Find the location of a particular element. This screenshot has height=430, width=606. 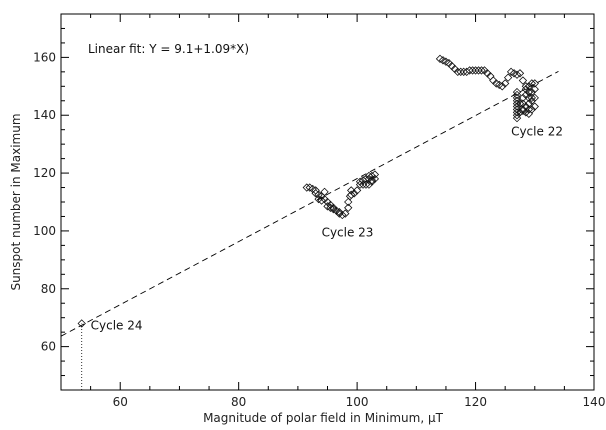

y-tick-label: 140 is located at coordinates (44, 115).